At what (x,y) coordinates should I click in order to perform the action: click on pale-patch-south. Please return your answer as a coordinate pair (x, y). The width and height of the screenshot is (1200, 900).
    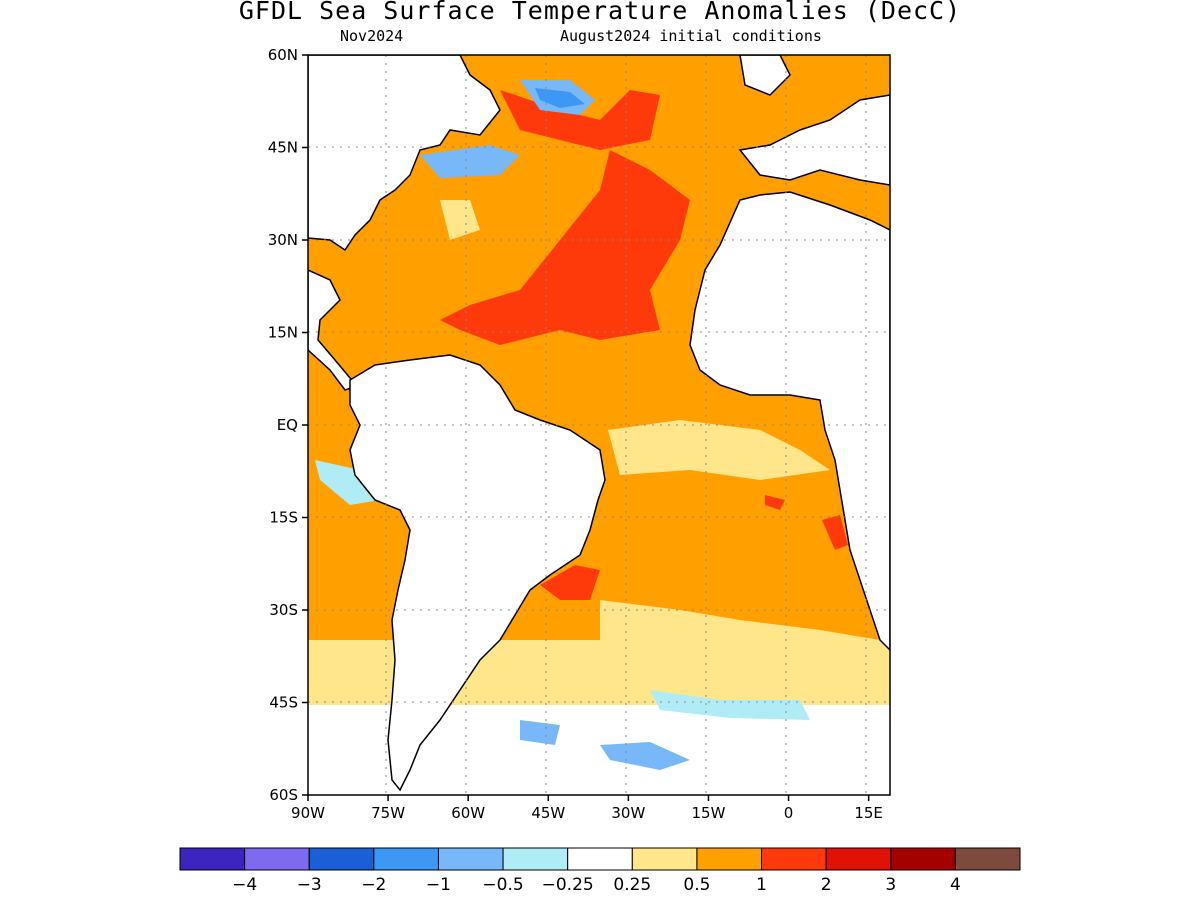
    Looking at the image, I should click on (740, 650).